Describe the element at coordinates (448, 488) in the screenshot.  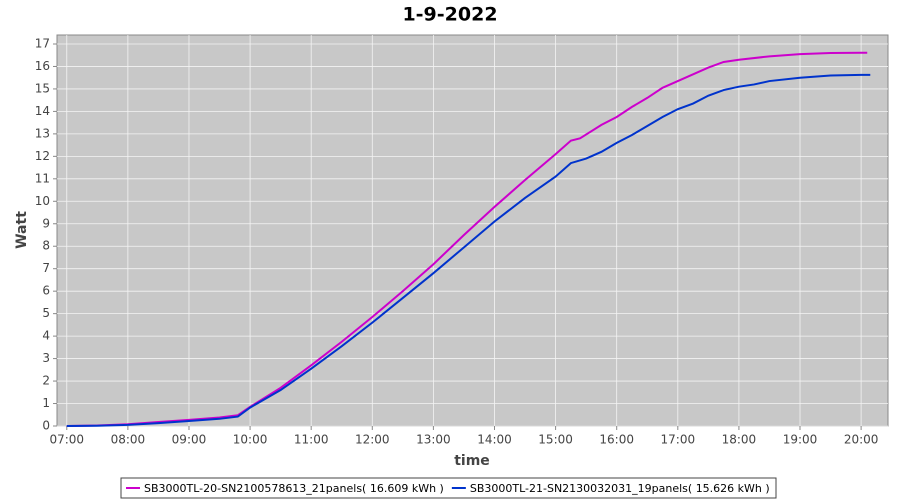
I see `legend` at that location.